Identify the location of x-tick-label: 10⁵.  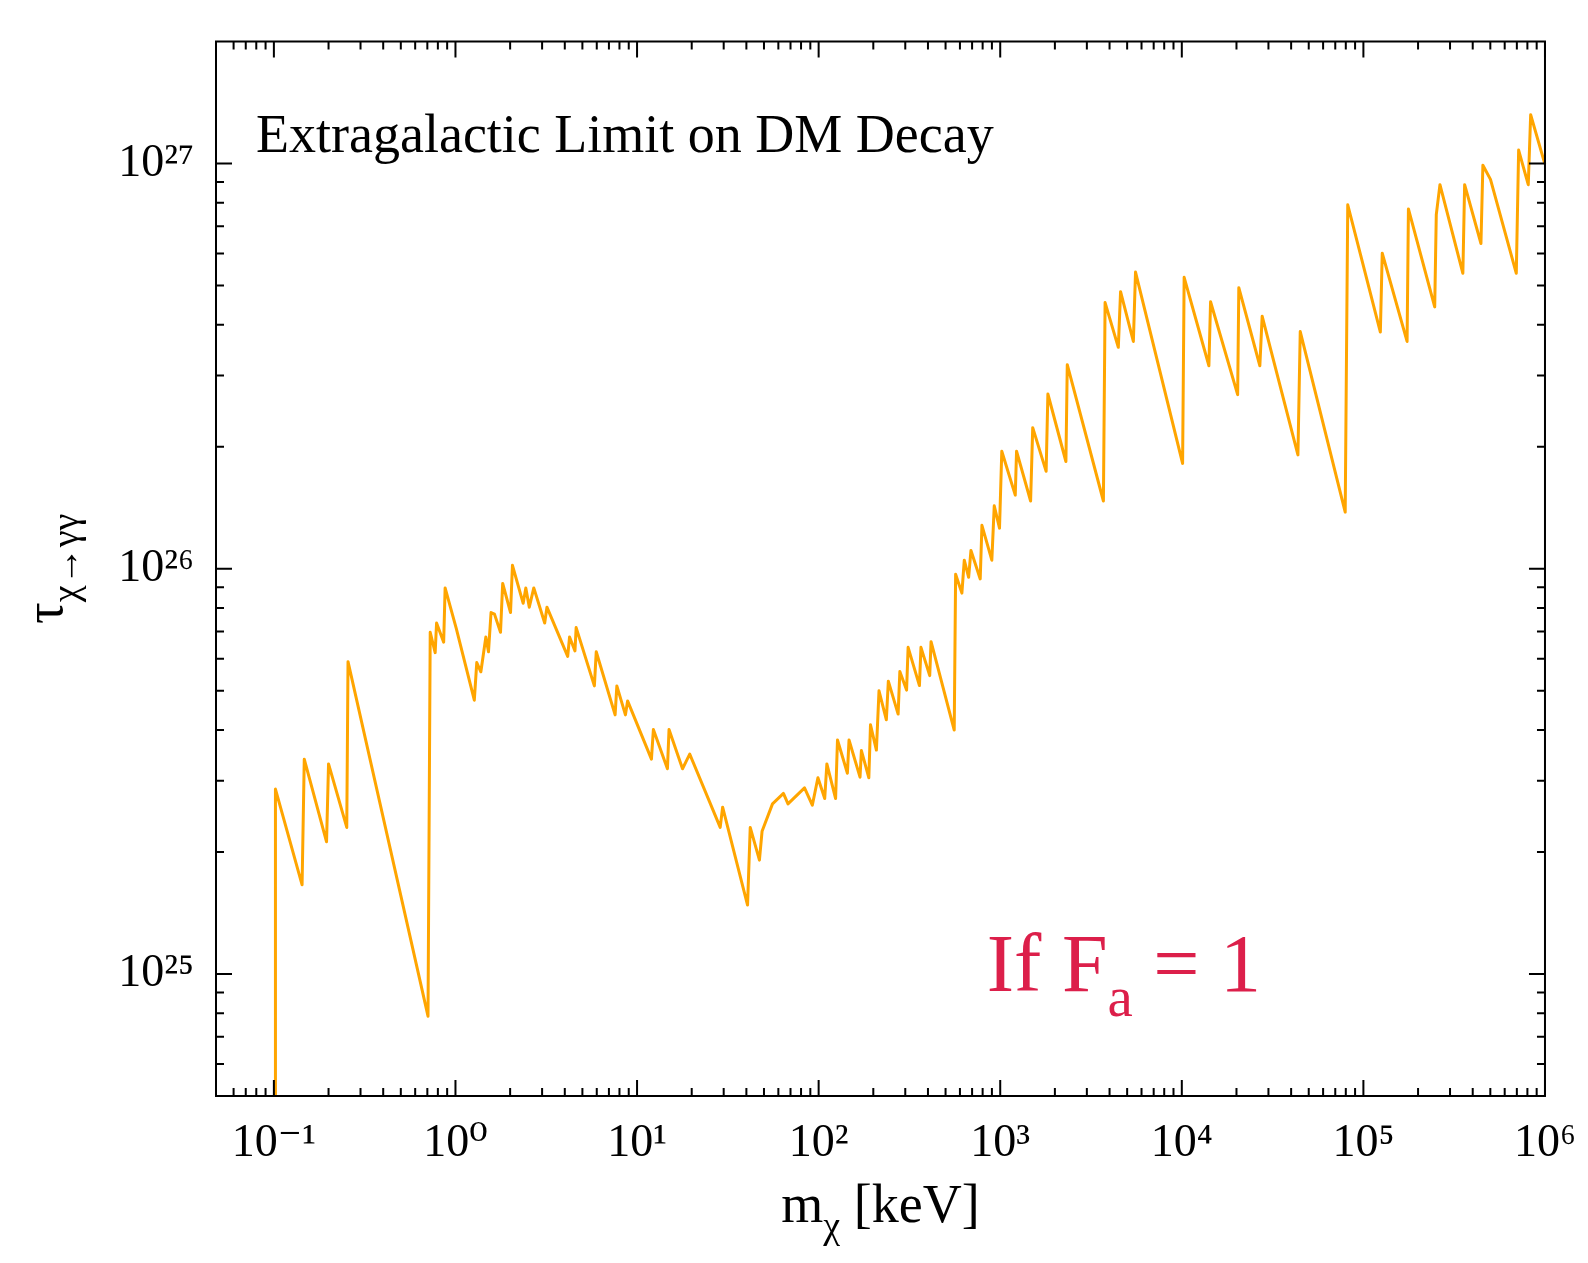
(1363, 1140).